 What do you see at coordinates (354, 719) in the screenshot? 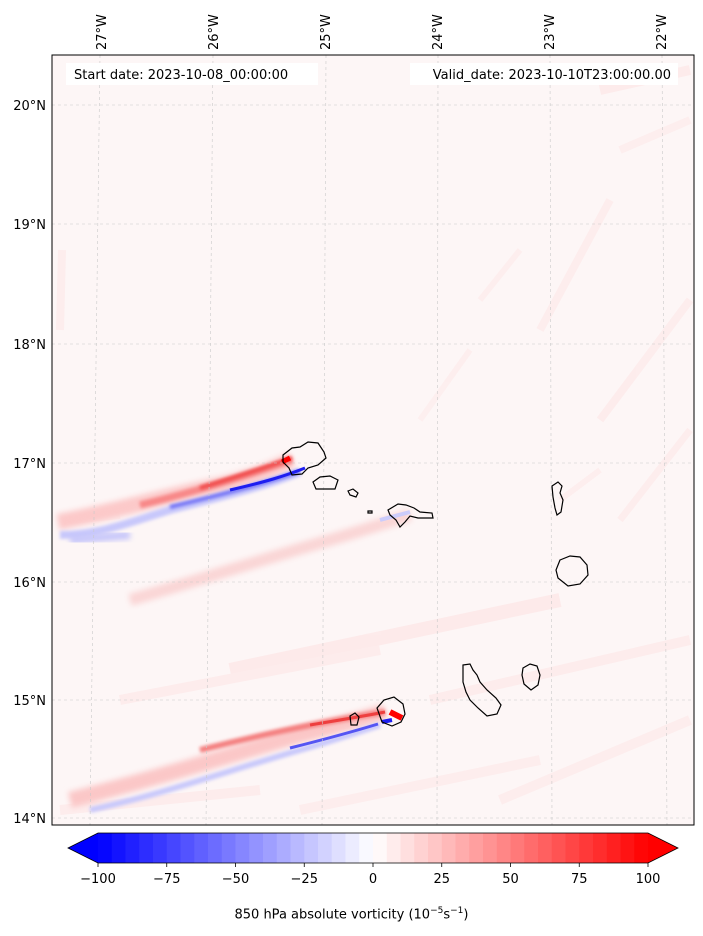
I see `island-brava` at bounding box center [354, 719].